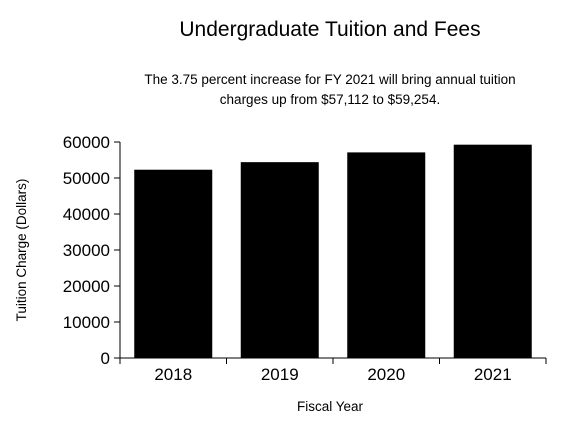  What do you see at coordinates (493, 374) in the screenshot?
I see `x-tick-label: 2021` at bounding box center [493, 374].